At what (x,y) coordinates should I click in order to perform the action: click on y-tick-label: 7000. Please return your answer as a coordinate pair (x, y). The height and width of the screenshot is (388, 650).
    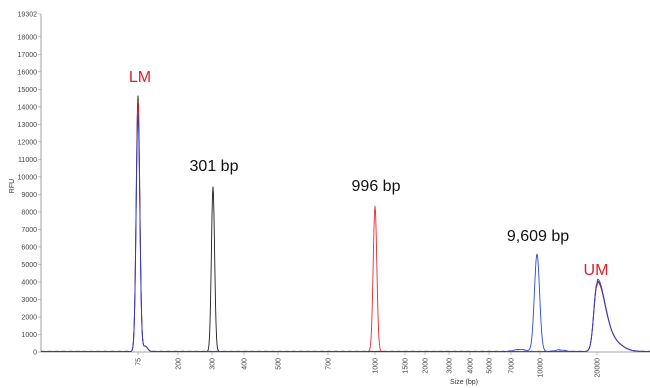
    Looking at the image, I should click on (29, 230).